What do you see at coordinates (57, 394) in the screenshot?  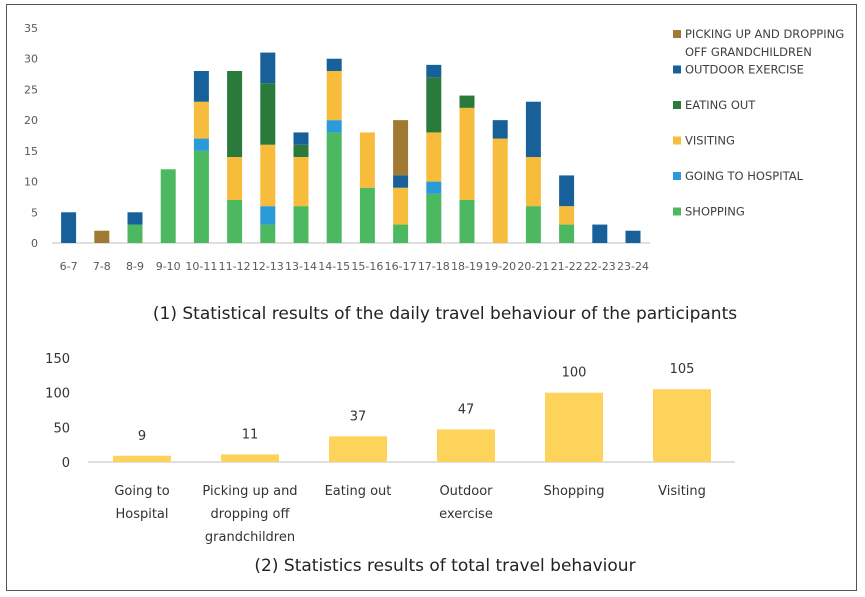 I see `y-tick-label: 100` at bounding box center [57, 394].